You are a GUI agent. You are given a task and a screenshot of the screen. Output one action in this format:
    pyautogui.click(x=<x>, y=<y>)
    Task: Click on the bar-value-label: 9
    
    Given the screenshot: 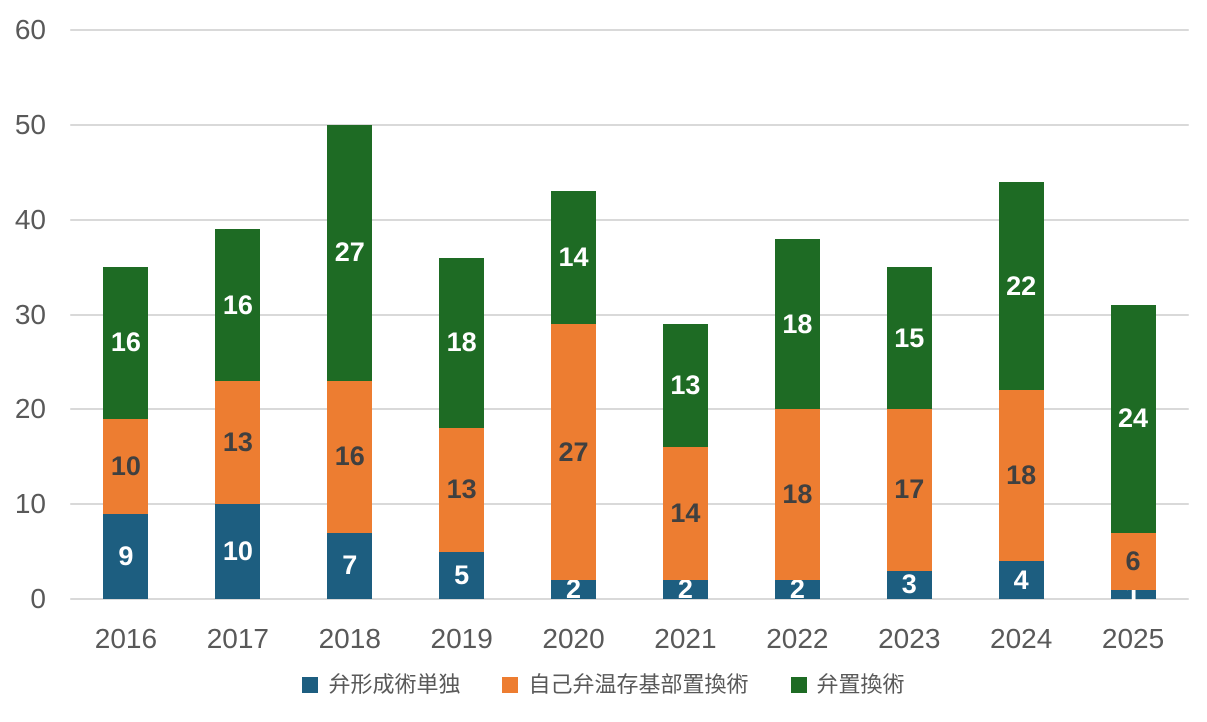 What is the action you would take?
    pyautogui.click(x=126, y=555)
    